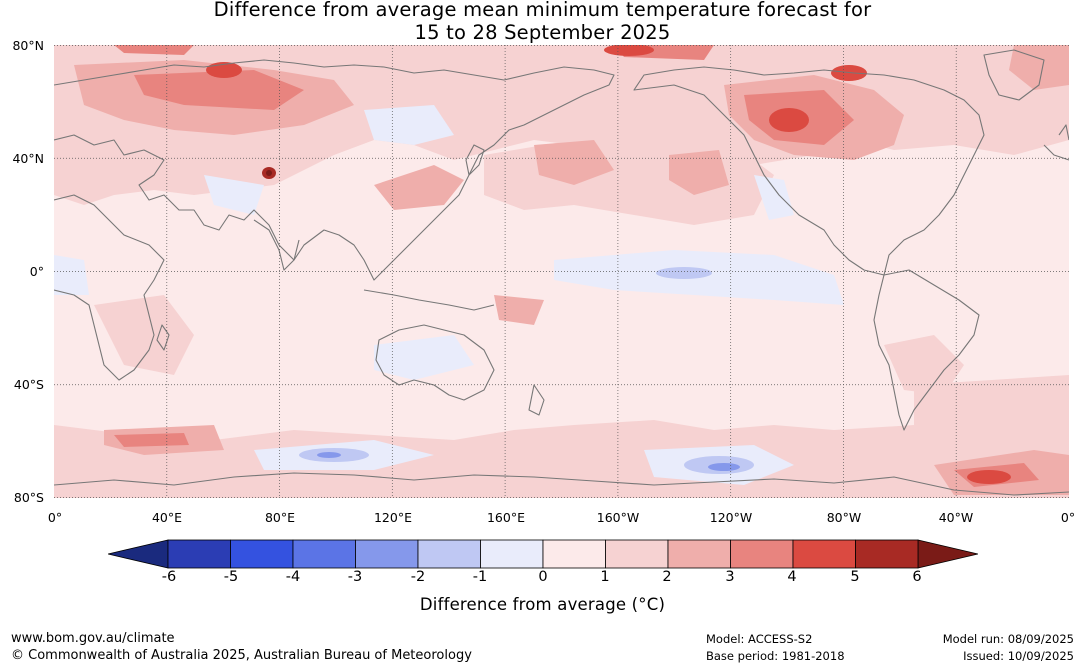 This screenshot has height=667, width=1085. I want to click on coastline-greenland, so click(1014, 75).